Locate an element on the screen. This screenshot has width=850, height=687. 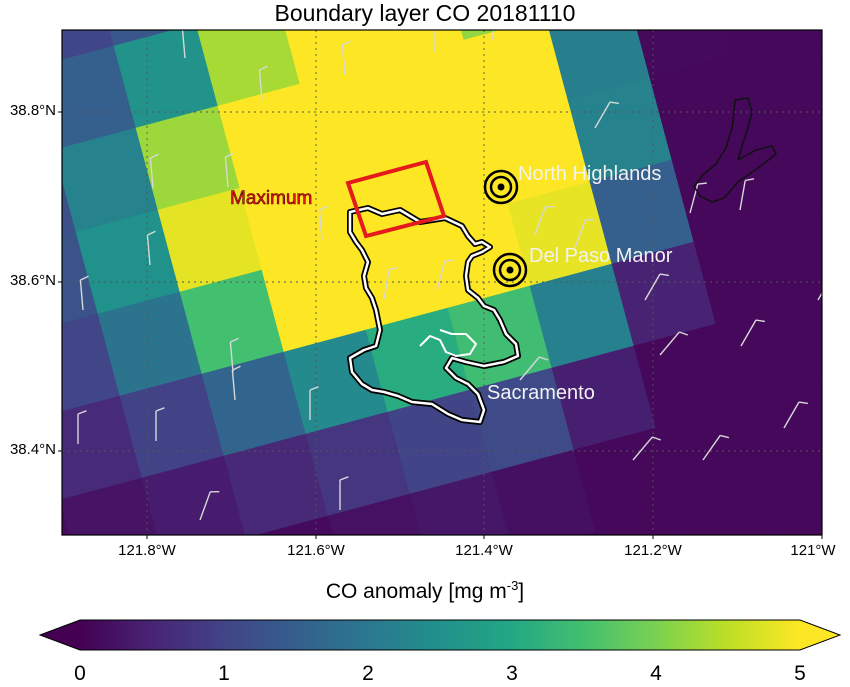
lon-label-121-6: 121.6°W is located at coordinates (316, 550).